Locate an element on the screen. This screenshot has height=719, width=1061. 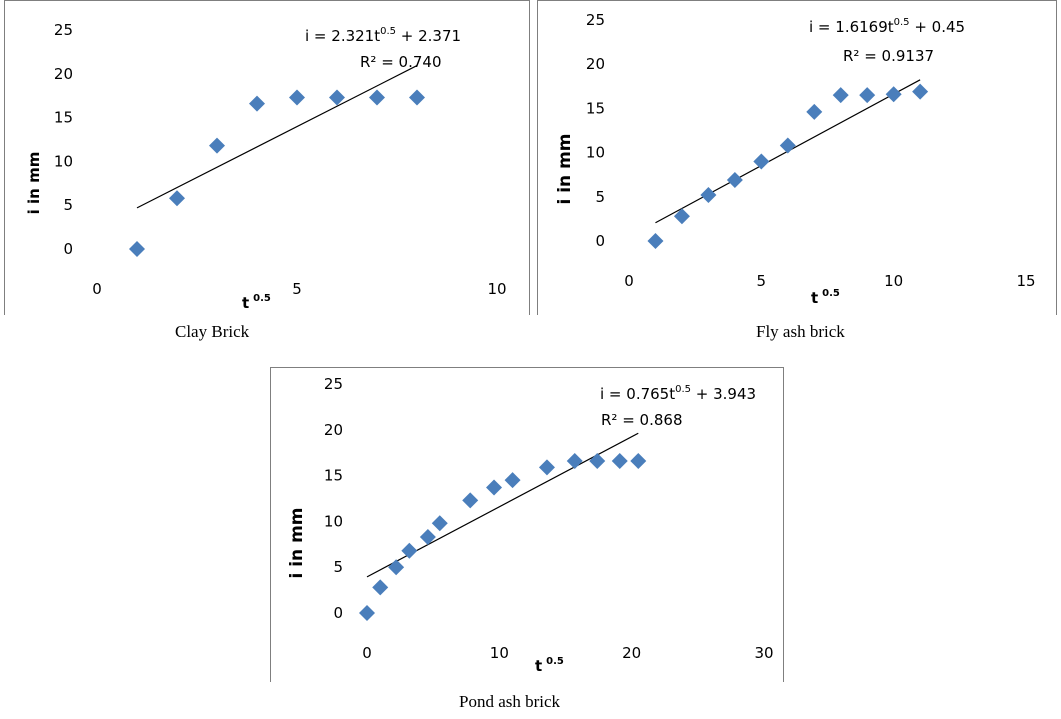
r-squared-label: R² = 0.868 is located at coordinates (641, 420).